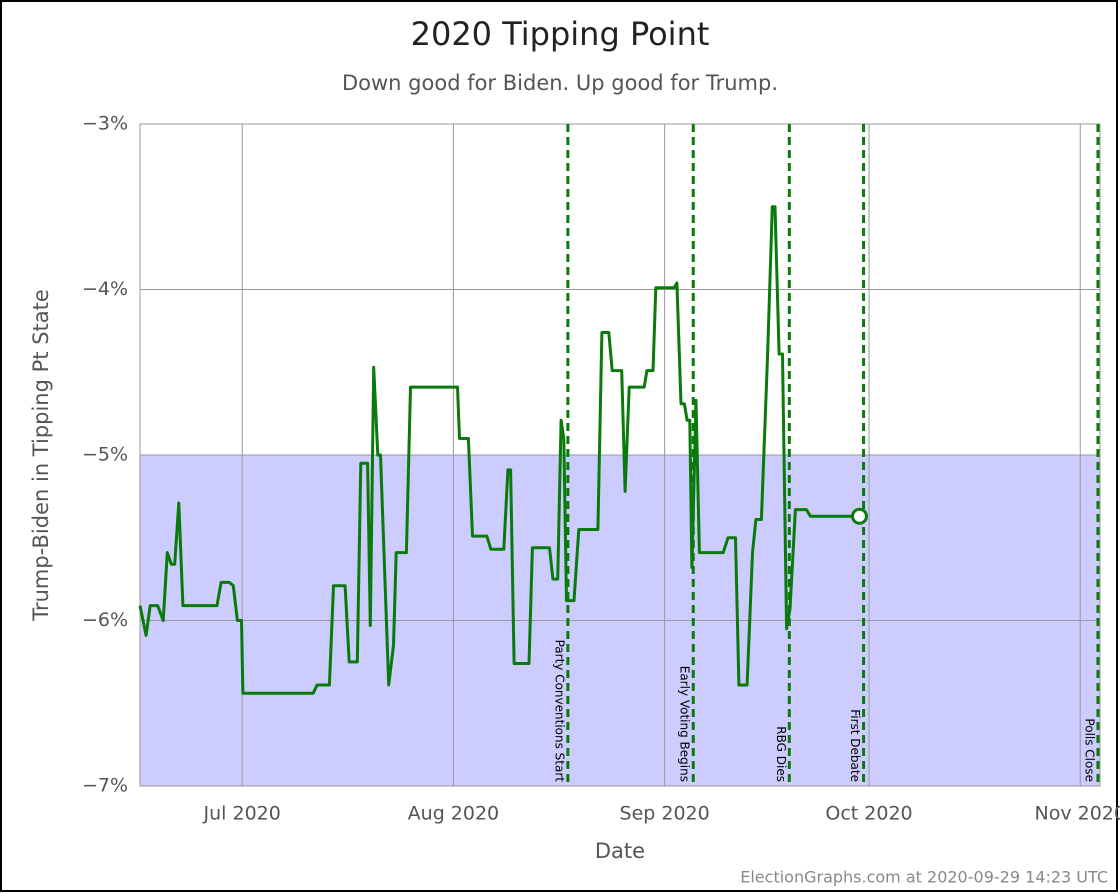 This screenshot has width=1120, height=894. Describe the element at coordinates (781, 754) in the screenshot. I see `event-label: RBG Dies` at that location.